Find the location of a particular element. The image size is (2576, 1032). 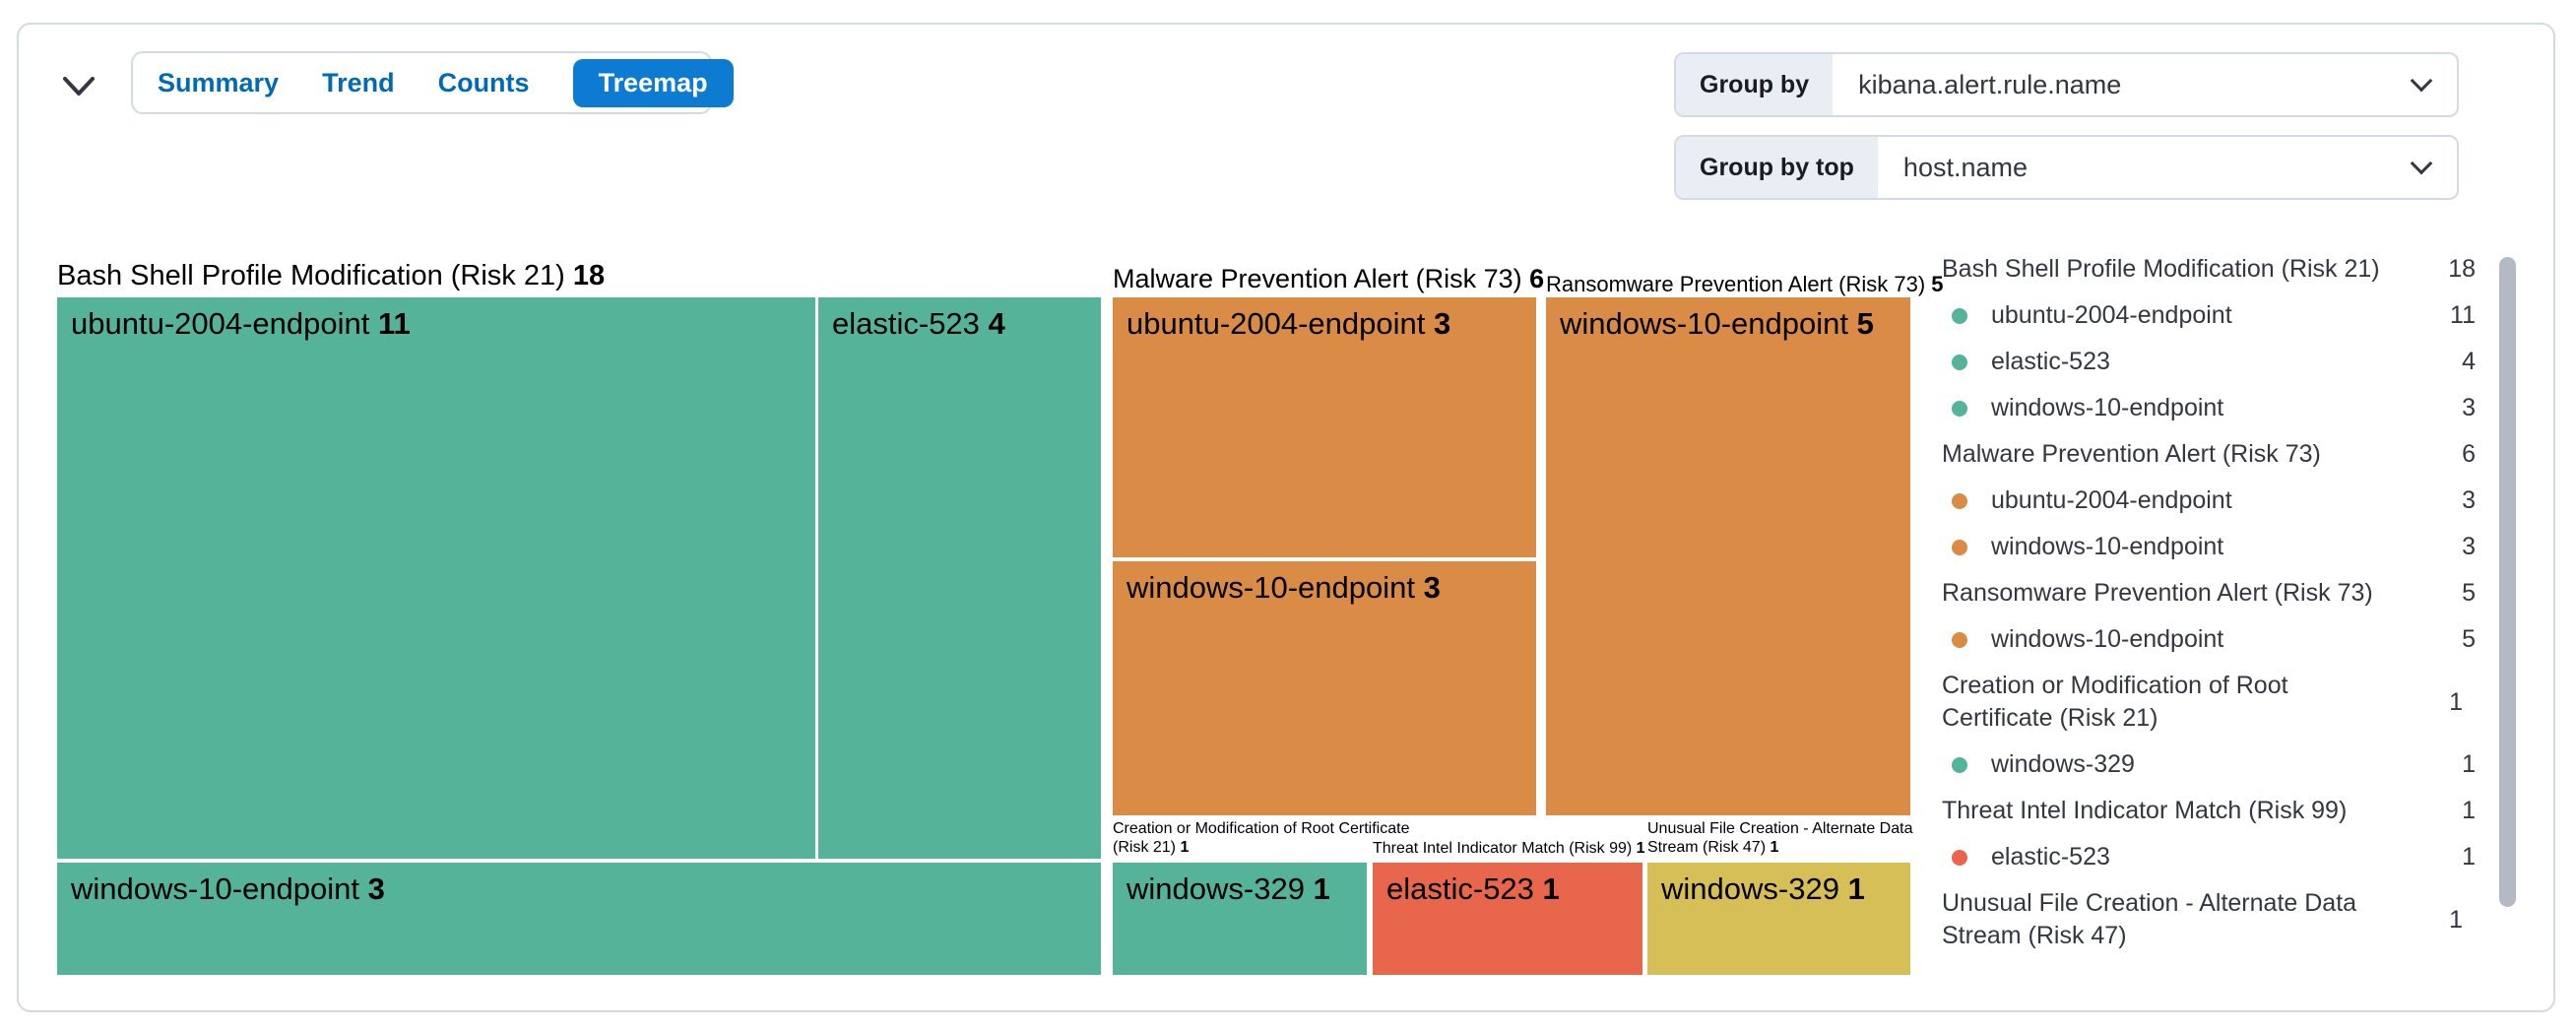

tab-trend: Trend is located at coordinates (358, 82).